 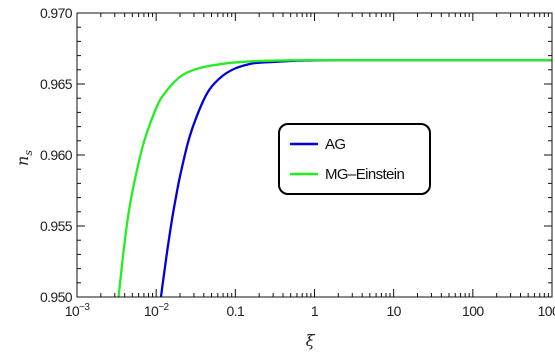 What do you see at coordinates (335, 144) in the screenshot?
I see `legend-label-ag: AG` at bounding box center [335, 144].